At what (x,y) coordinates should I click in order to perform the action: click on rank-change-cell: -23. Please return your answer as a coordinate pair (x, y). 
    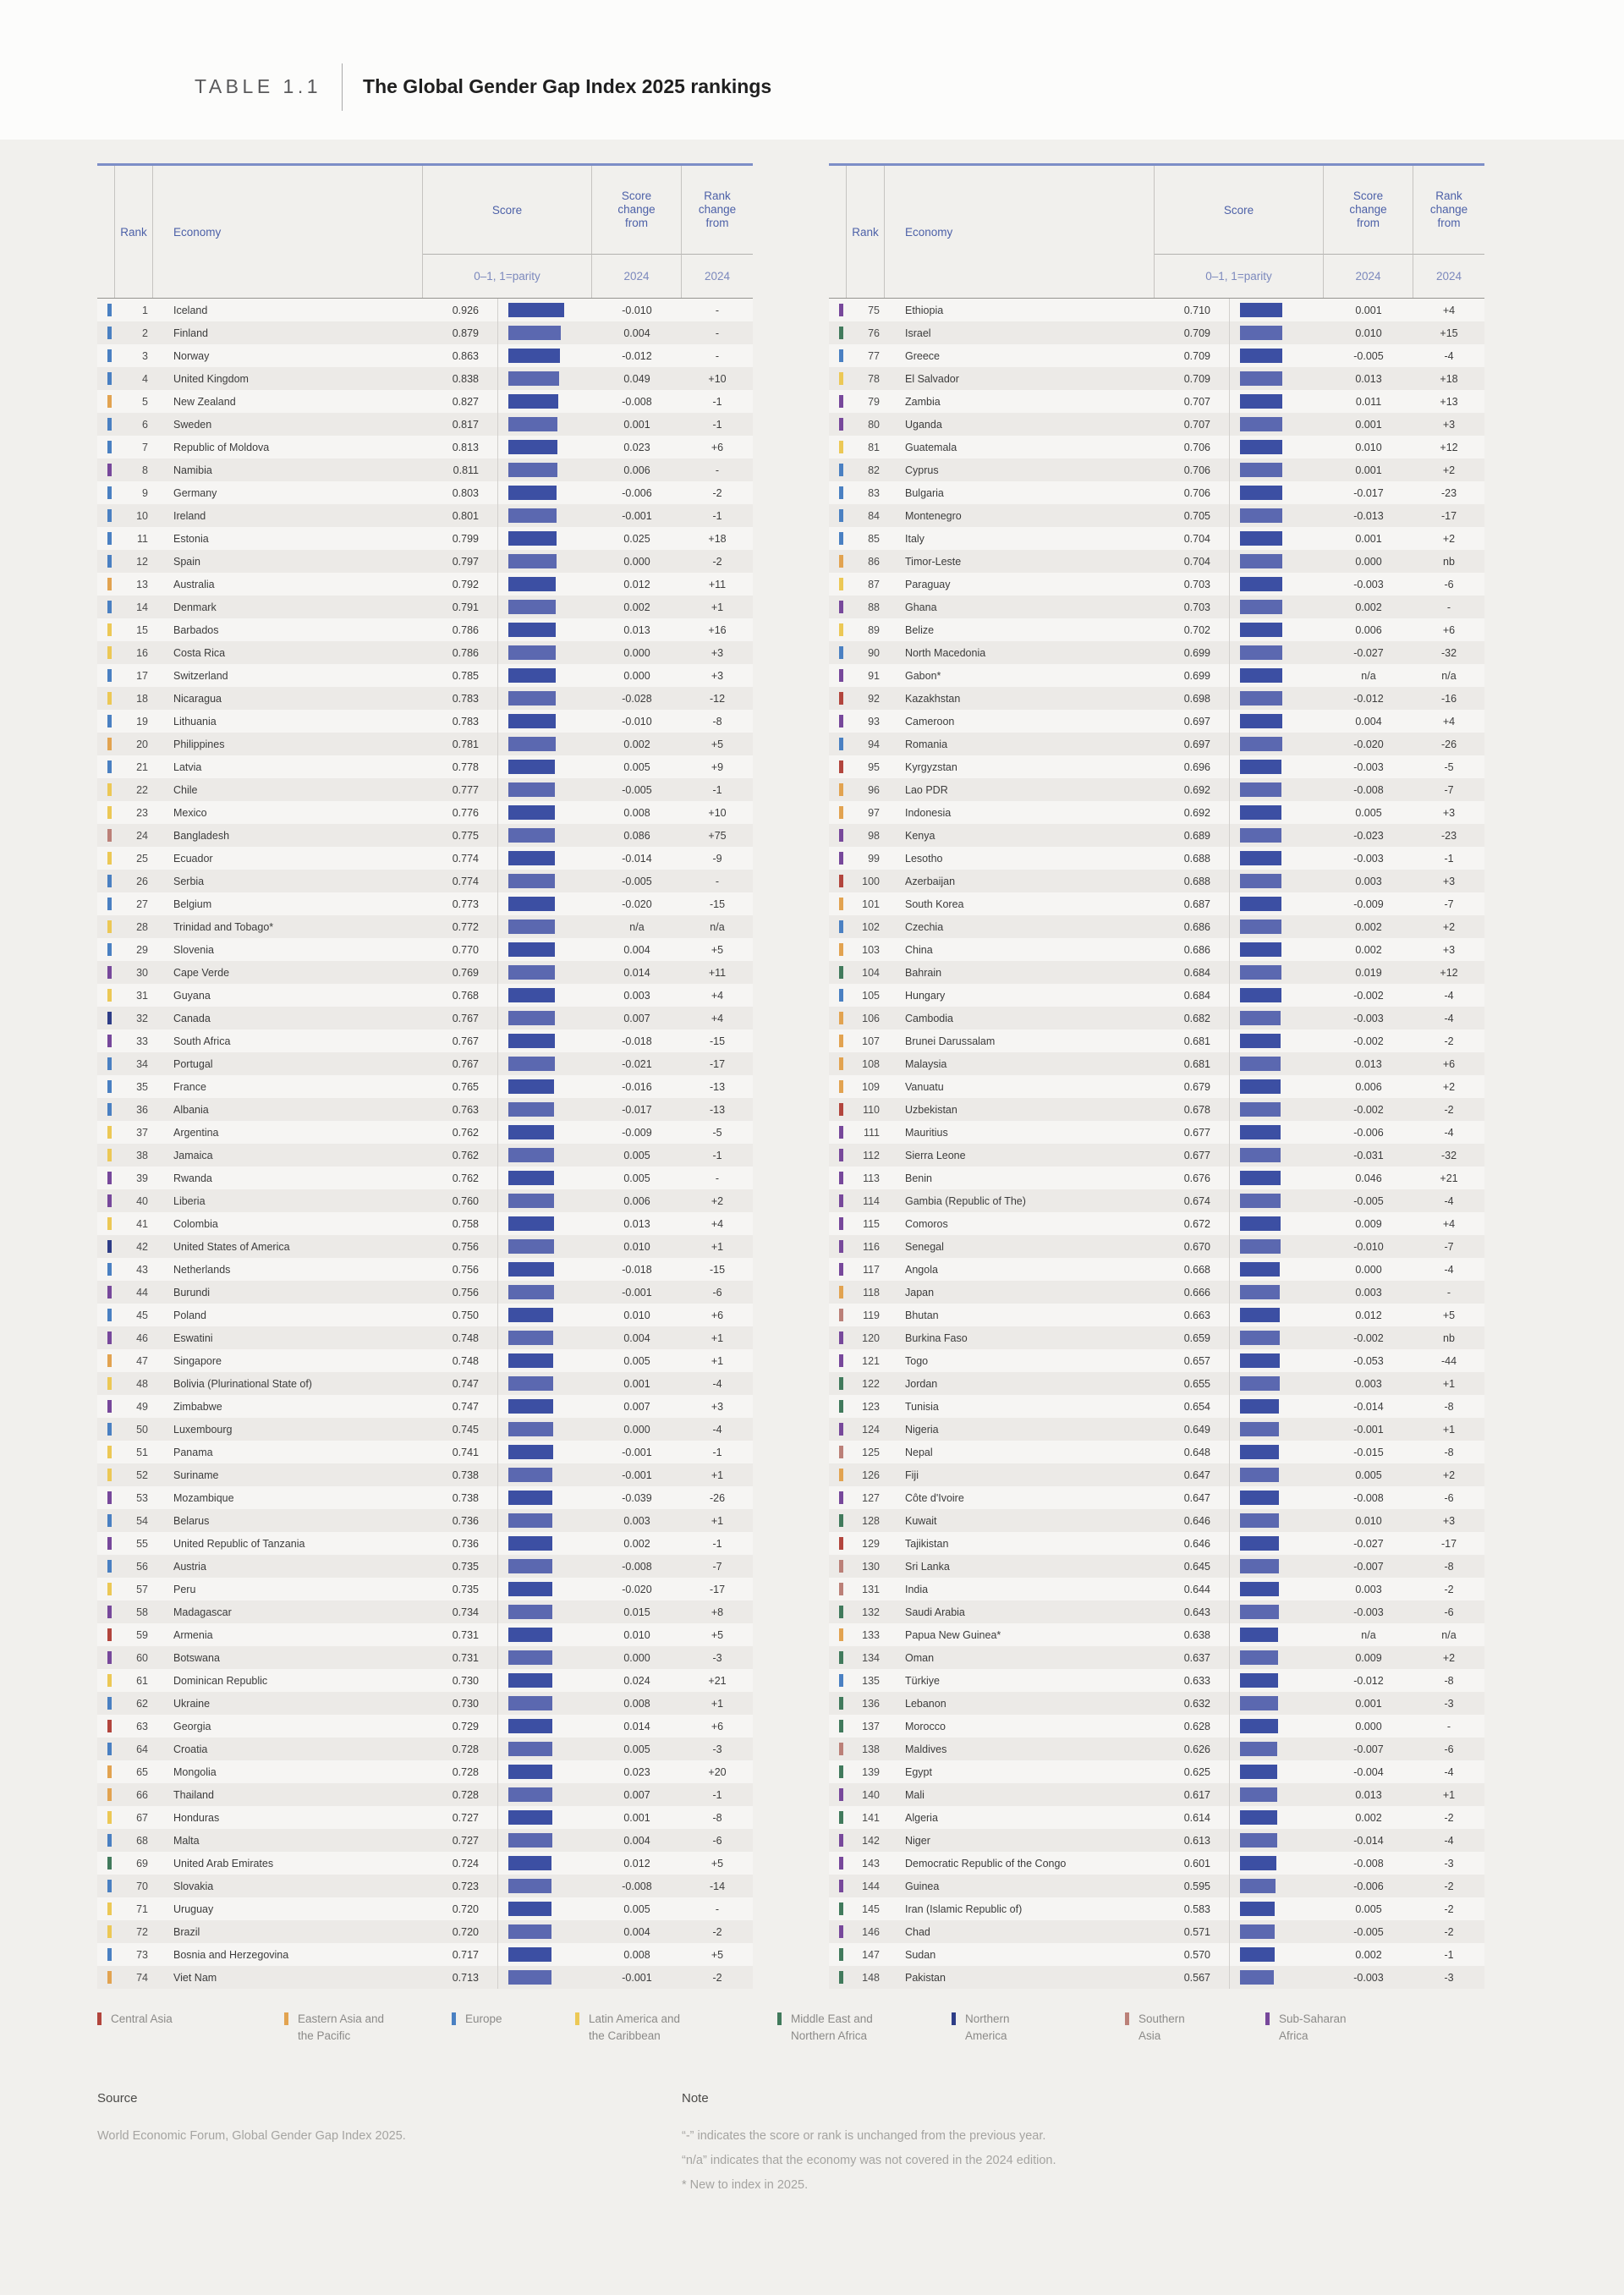
    Looking at the image, I should click on (1449, 493).